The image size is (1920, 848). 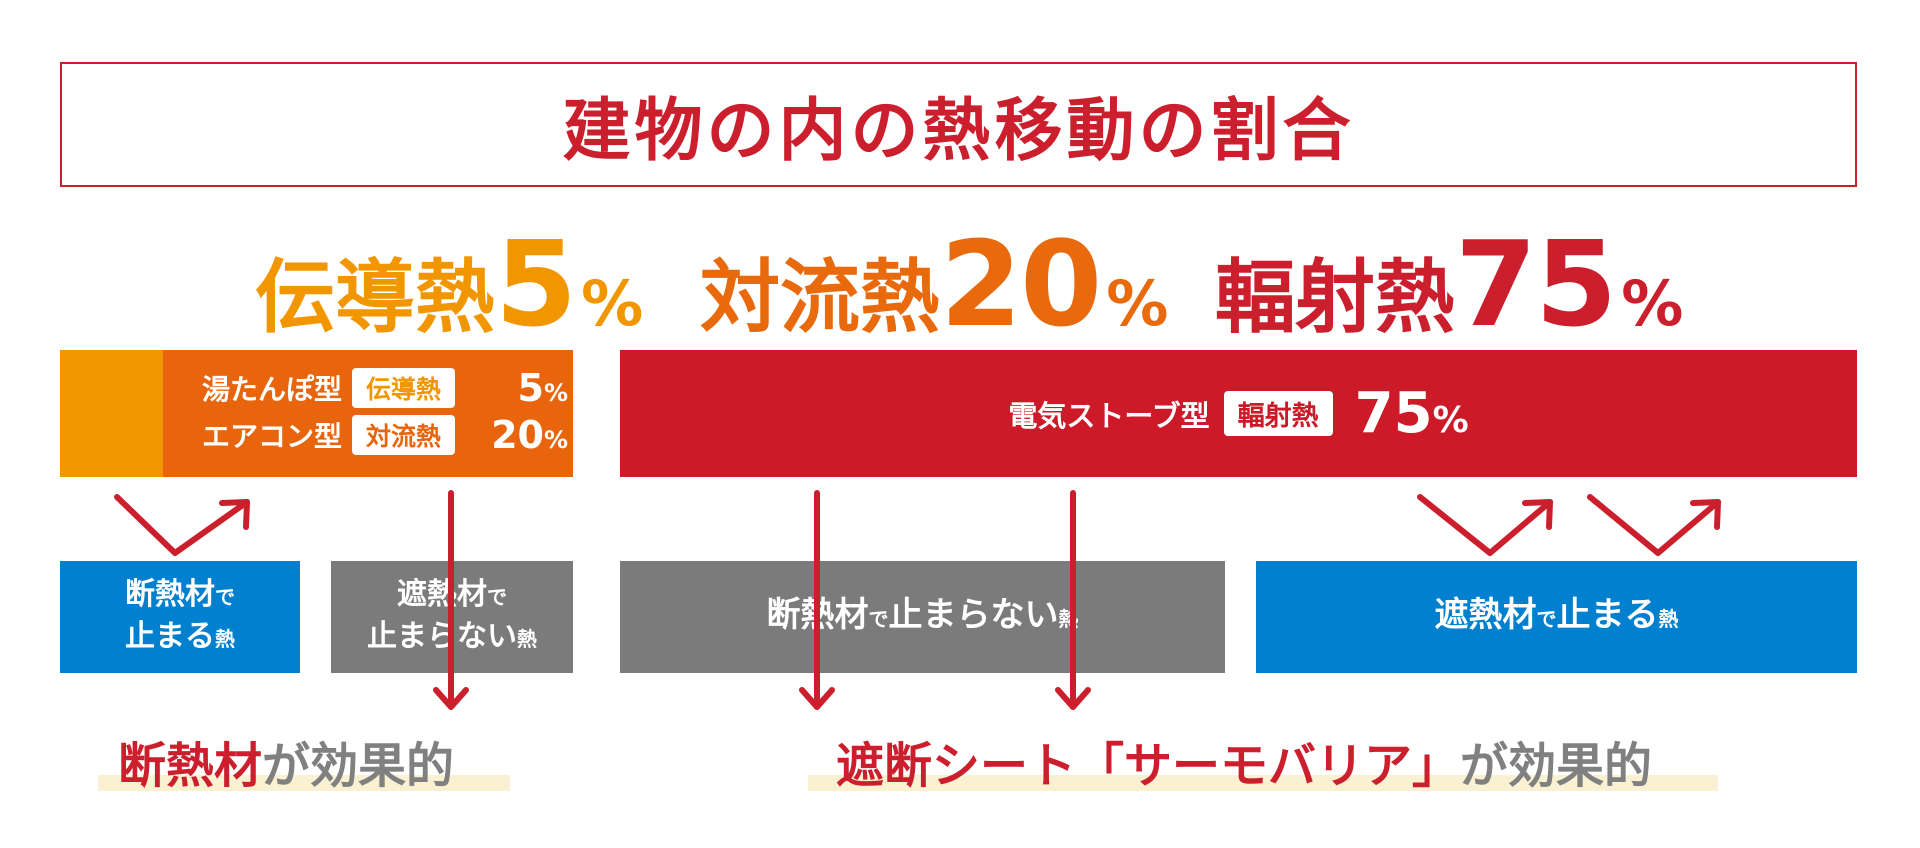 What do you see at coordinates (1109, 415) in the screenshot?
I see `electric-heater-label: 電気ストーブ型` at bounding box center [1109, 415].